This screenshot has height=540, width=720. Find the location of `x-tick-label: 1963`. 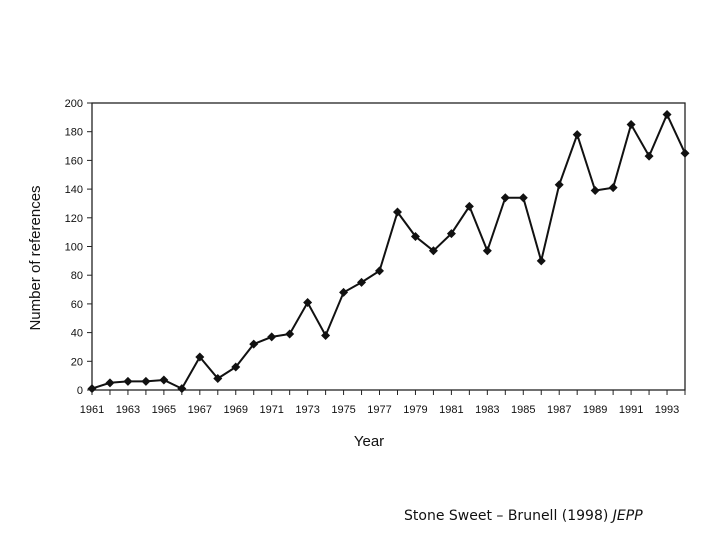

x-tick-label: 1963 is located at coordinates (128, 410).